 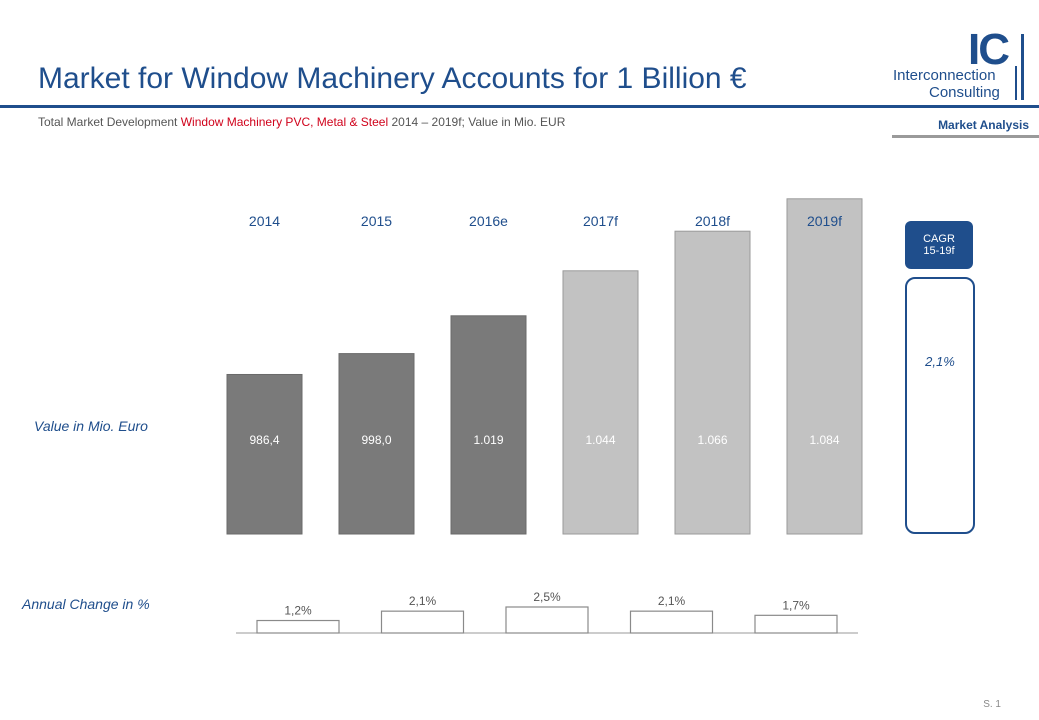 What do you see at coordinates (86, 604) in the screenshot?
I see `change-row-label: Annual Change in %` at bounding box center [86, 604].